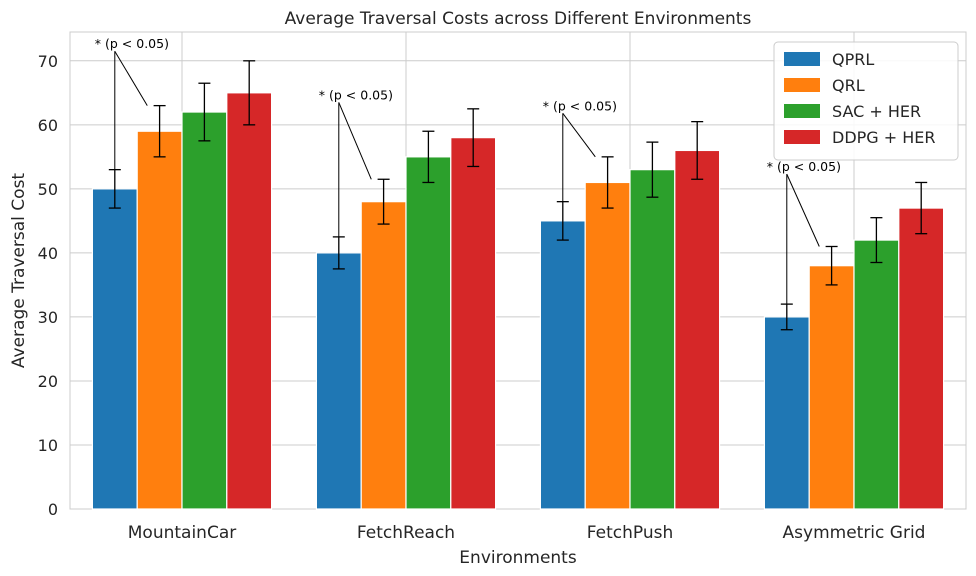 The image size is (976, 576). Describe the element at coordinates (406, 533) in the screenshot. I see `x-tick-label: FetchReach` at that location.